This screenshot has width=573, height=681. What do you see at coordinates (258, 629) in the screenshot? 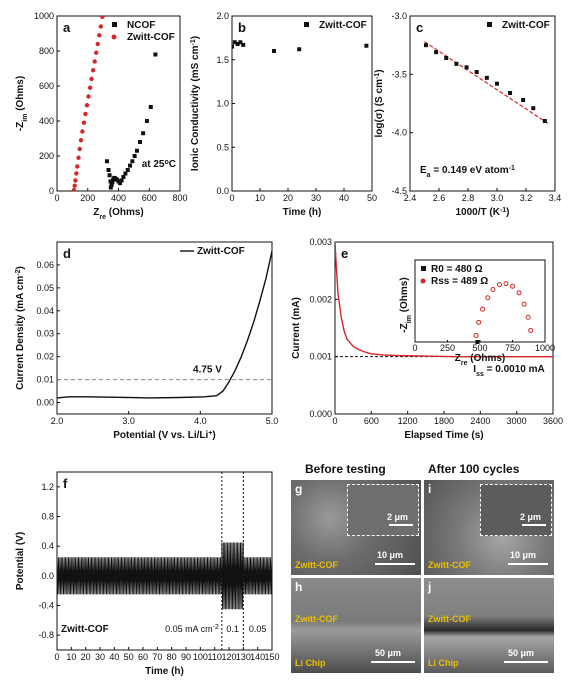
I see `region-label-part: 0.05` at bounding box center [258, 629].